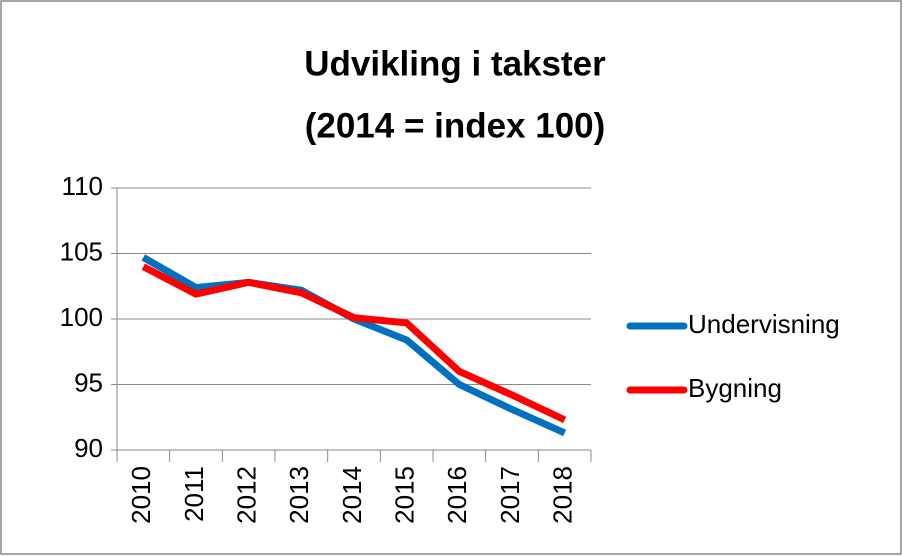 Image resolution: width=903 pixels, height=556 pixels. Describe the element at coordinates (247, 495) in the screenshot. I see `x-tick-label: 2012` at that location.